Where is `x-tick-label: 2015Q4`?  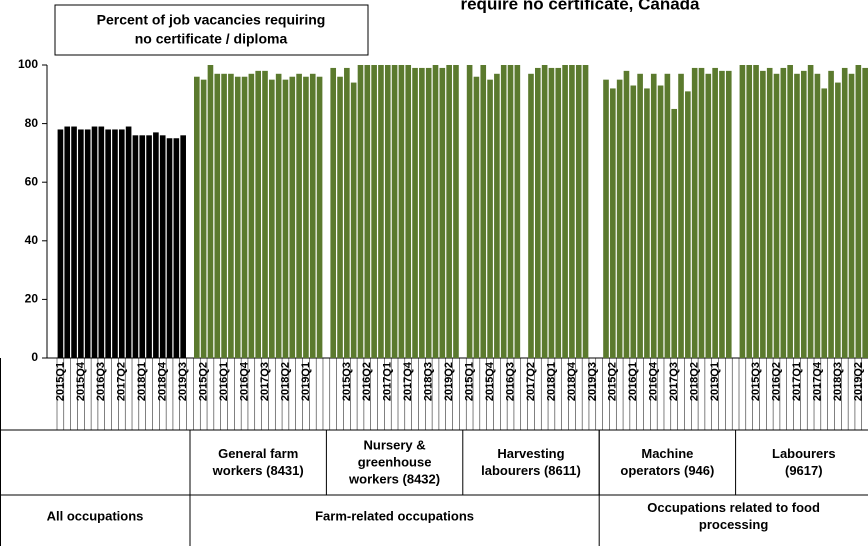 x-tick-label: 2015Q4 is located at coordinates (490, 381).